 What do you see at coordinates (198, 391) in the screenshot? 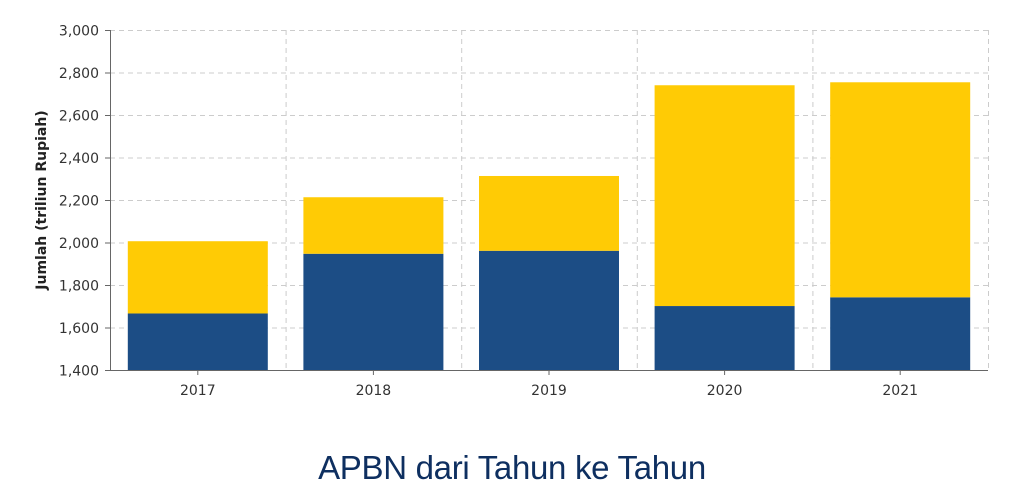
I see `x-tick-label: 2017` at bounding box center [198, 391].